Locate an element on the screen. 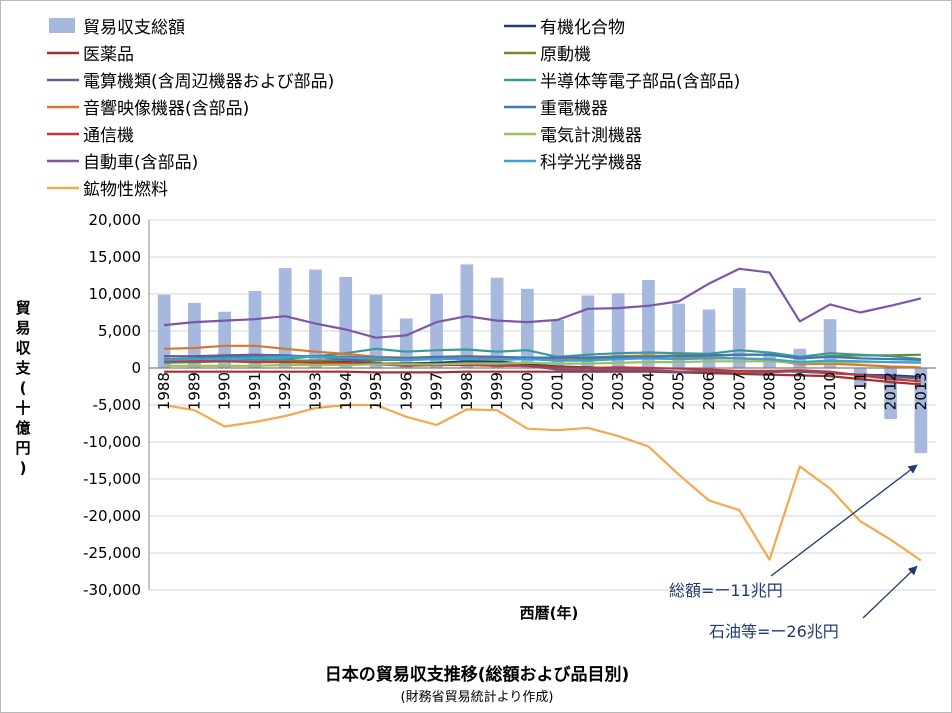  bar-total-2013 is located at coordinates (921, 411).